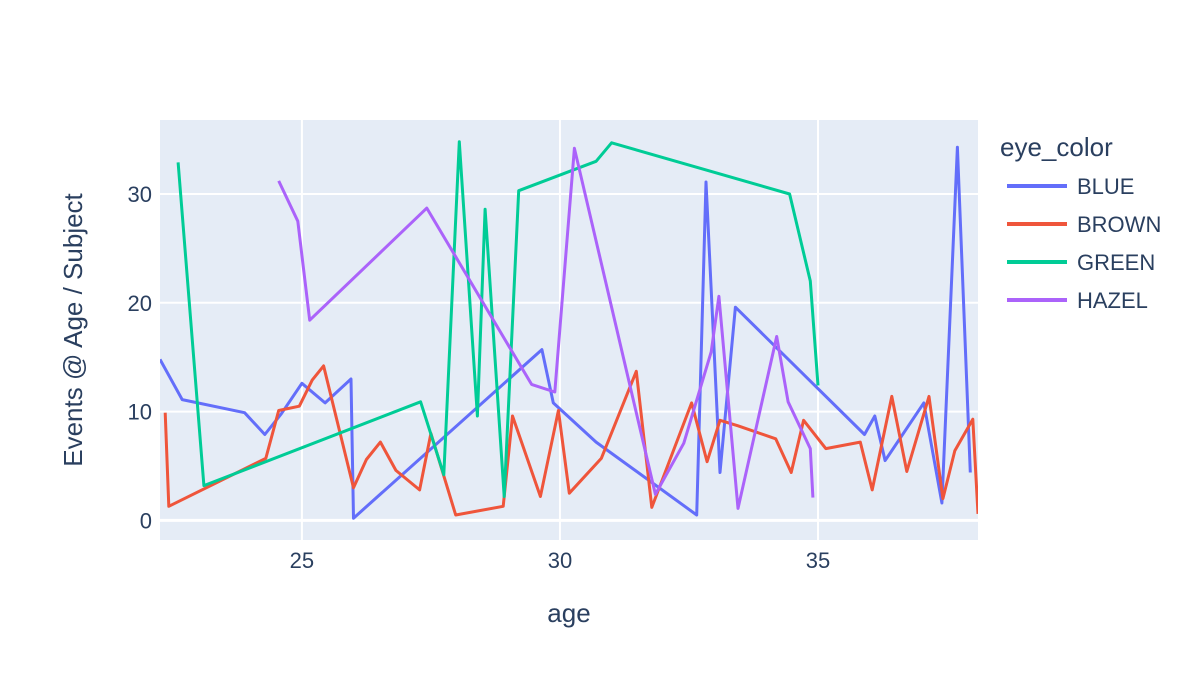 Image resolution: width=1200 pixels, height=700 pixels. What do you see at coordinates (570, 440) in the screenshot?
I see `series-line-brown` at bounding box center [570, 440].